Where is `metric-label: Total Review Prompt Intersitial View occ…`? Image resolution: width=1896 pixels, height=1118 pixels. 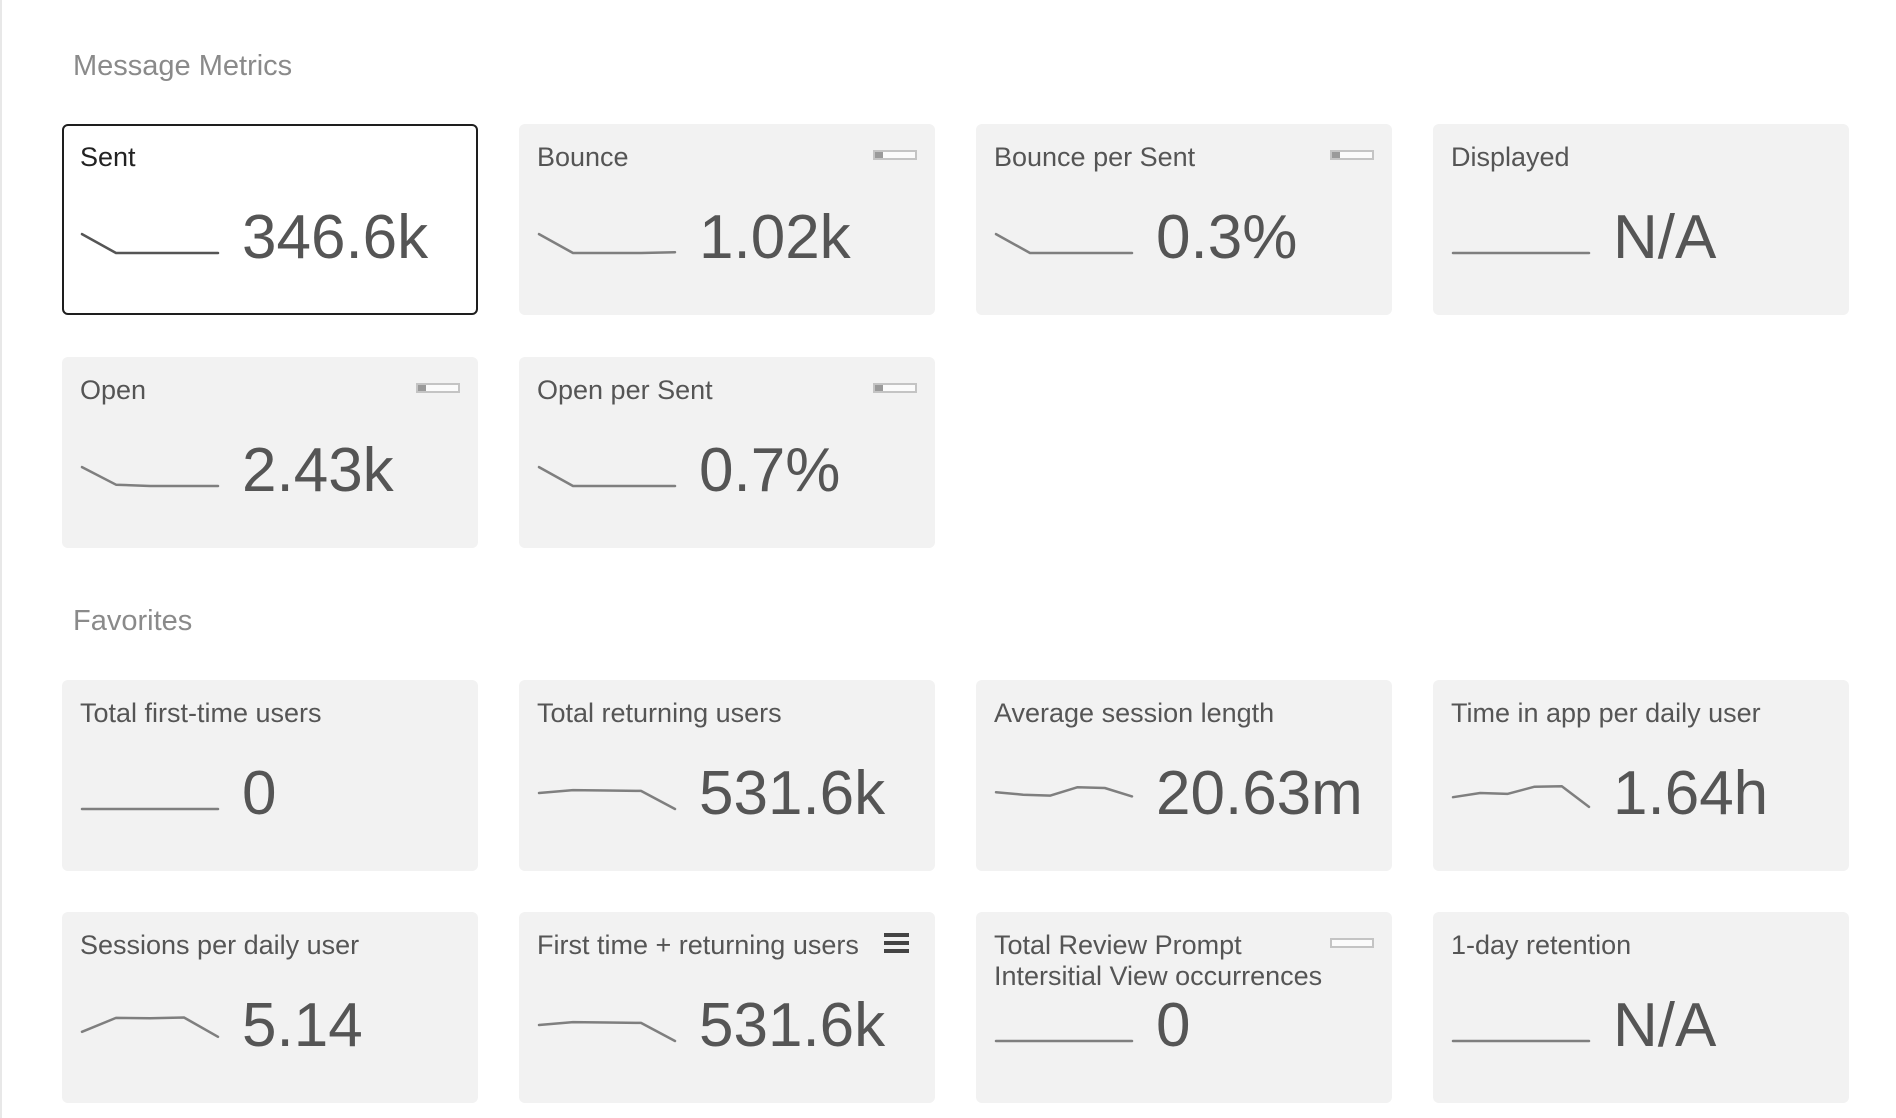
metric-label: Total Review Prompt Intersitial View occ… is located at coordinates (1158, 960).